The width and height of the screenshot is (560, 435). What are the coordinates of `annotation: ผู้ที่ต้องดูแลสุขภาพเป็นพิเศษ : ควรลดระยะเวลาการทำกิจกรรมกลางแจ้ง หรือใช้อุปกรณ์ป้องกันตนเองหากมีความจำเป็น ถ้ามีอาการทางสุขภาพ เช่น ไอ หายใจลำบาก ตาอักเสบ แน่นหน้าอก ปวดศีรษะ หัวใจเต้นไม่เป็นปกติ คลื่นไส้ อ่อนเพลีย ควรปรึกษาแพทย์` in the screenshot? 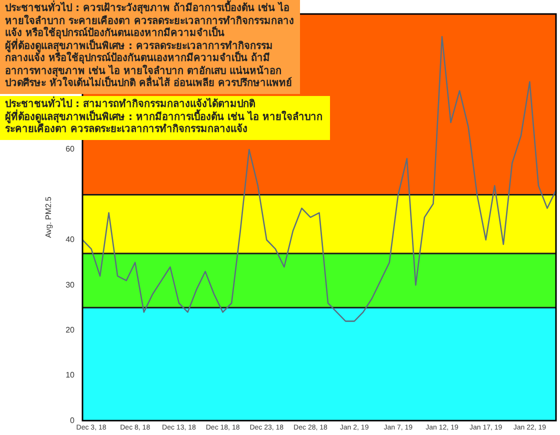 It's located at (149, 65).